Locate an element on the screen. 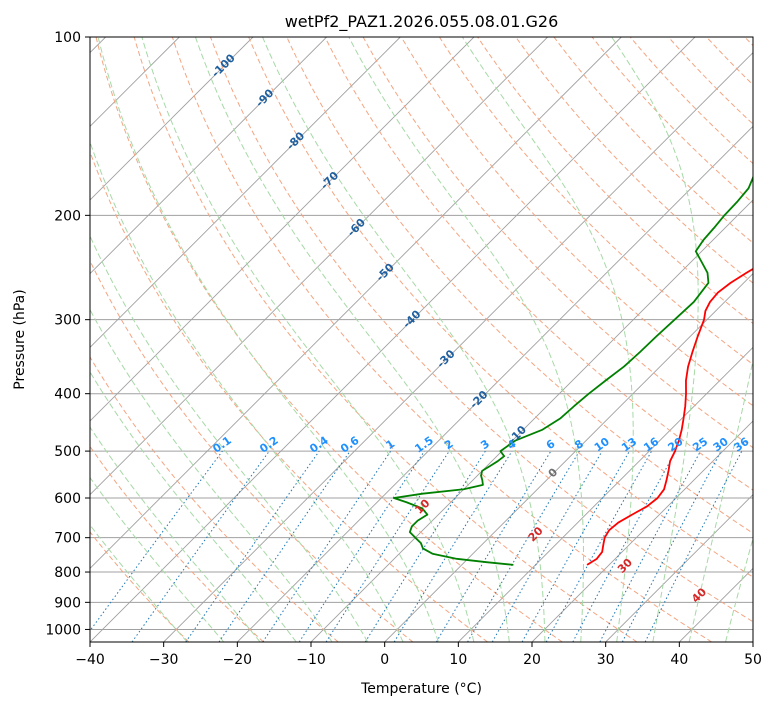  x-tick-label: 50 is located at coordinates (753, 660).